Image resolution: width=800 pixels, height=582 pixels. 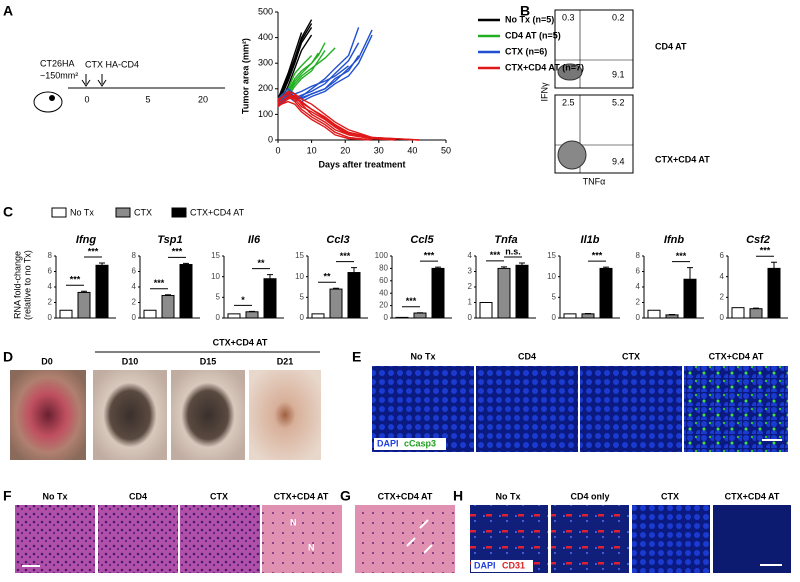 What do you see at coordinates (217, 212) in the screenshot?
I see `legend-label: CTX+CD4 AT` at bounding box center [217, 212].